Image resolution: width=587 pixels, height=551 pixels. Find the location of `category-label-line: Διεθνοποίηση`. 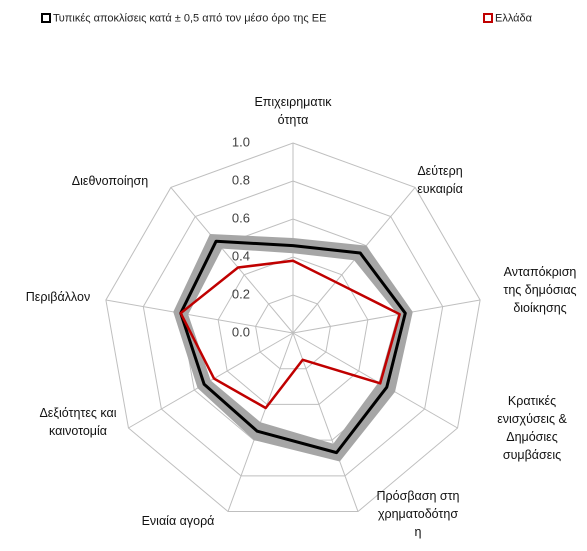

category-label-line: Διεθνοποίηση is located at coordinates (110, 181).